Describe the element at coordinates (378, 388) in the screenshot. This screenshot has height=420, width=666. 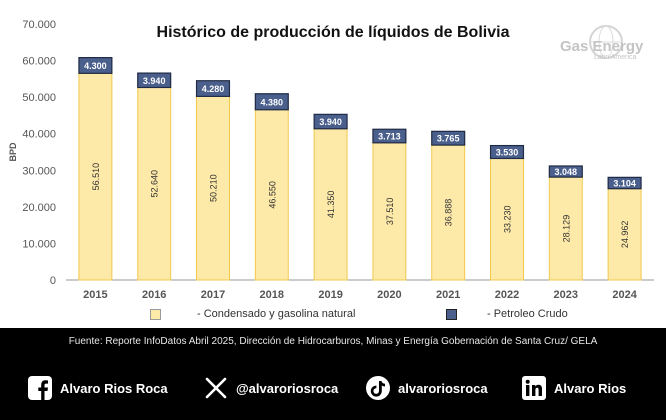
I see `tiktok-icon` at that location.